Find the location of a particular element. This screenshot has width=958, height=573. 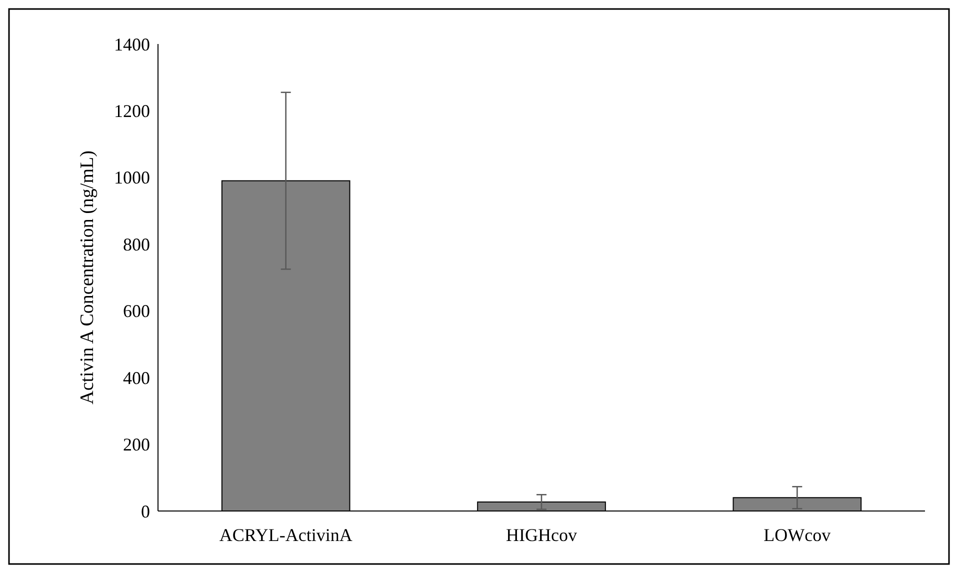

x-tick-label: LOWcov is located at coordinates (797, 535).